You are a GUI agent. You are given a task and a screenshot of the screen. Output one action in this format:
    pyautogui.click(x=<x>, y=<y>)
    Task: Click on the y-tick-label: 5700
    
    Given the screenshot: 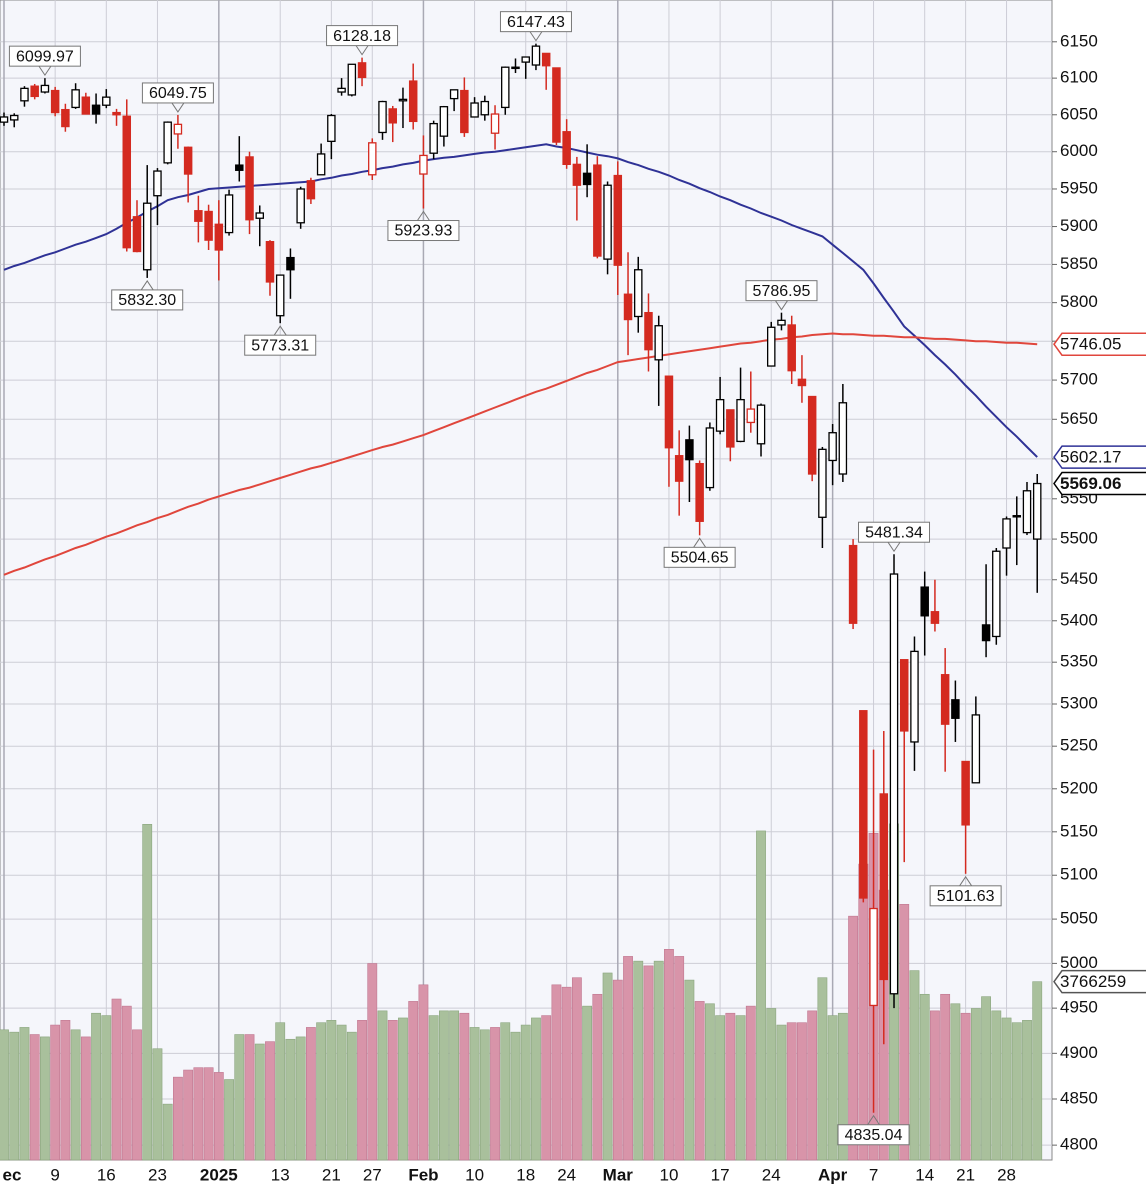 What is the action you would take?
    pyautogui.click(x=1079, y=379)
    